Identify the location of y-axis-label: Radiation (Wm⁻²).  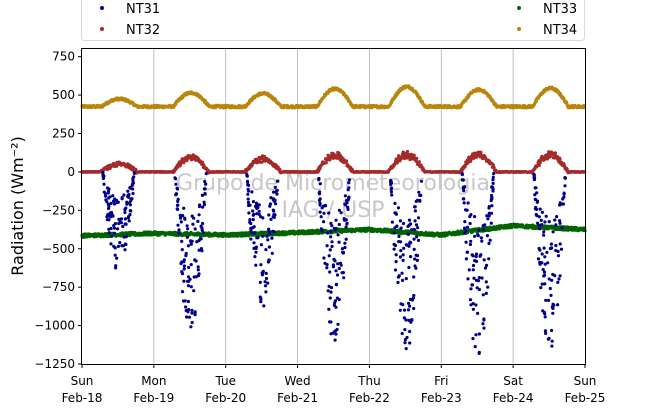
(17, 205).